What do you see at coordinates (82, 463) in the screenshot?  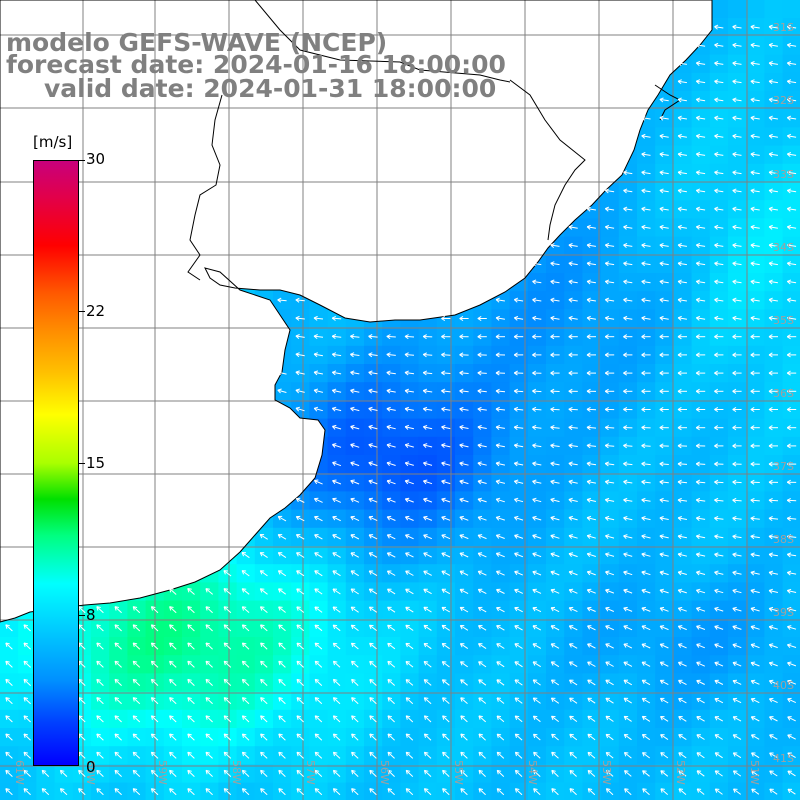 I see `colorbar-tickmark` at bounding box center [82, 463].